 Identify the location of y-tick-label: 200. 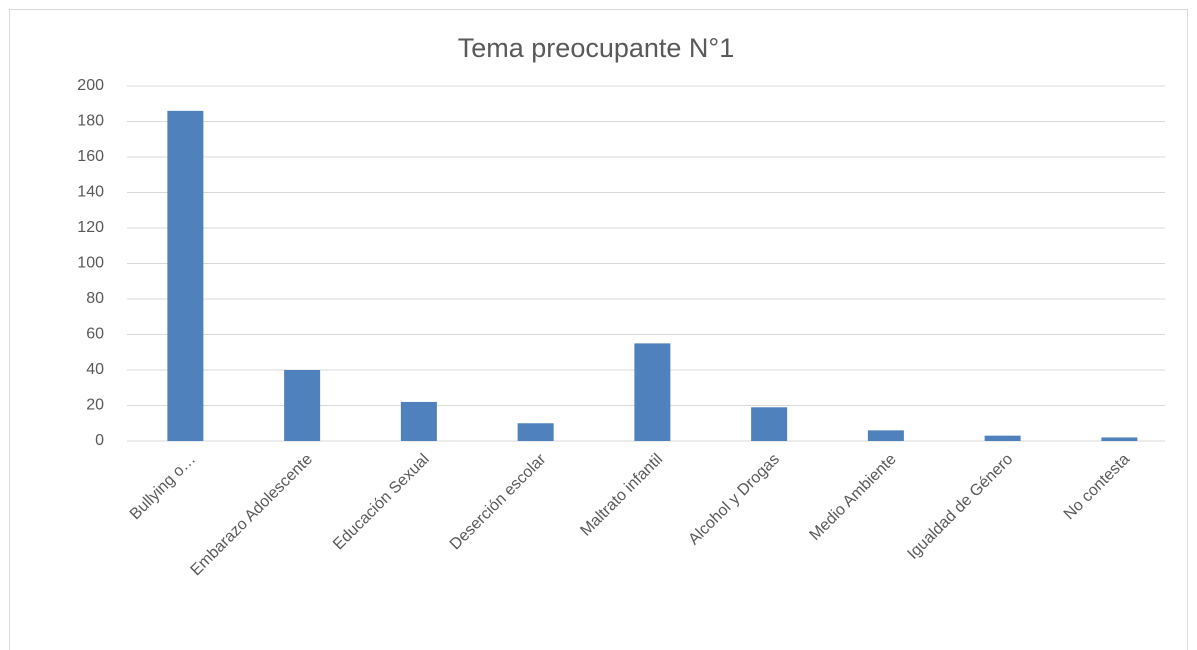
(90, 85).